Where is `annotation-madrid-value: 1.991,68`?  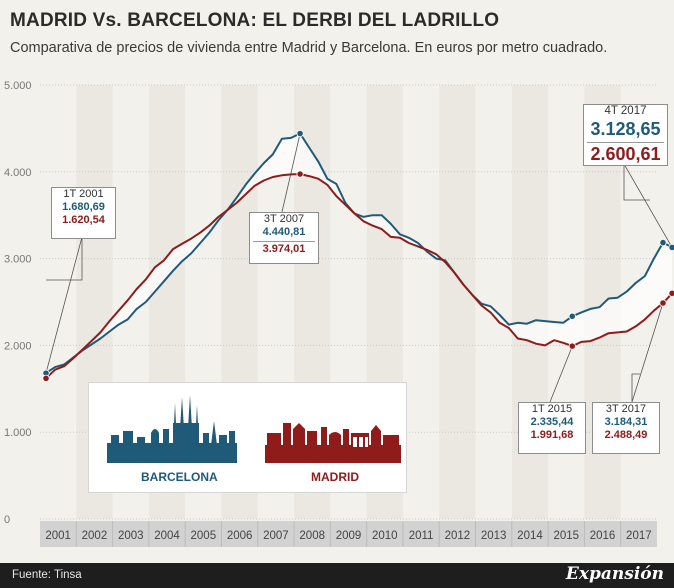 annotation-madrid-value: 1.991,68 is located at coordinates (552, 435).